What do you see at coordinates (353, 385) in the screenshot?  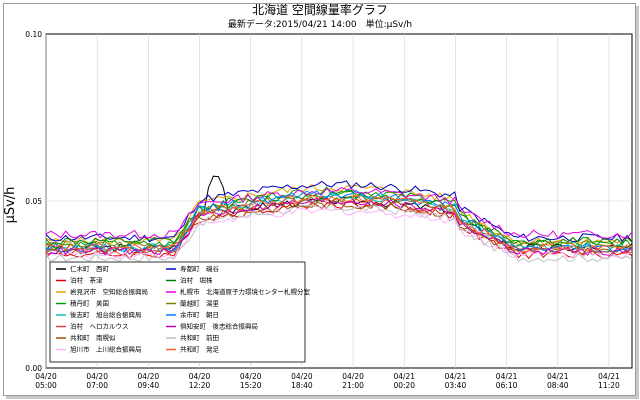 I see `x-tick-time: 21:00` at bounding box center [353, 385].